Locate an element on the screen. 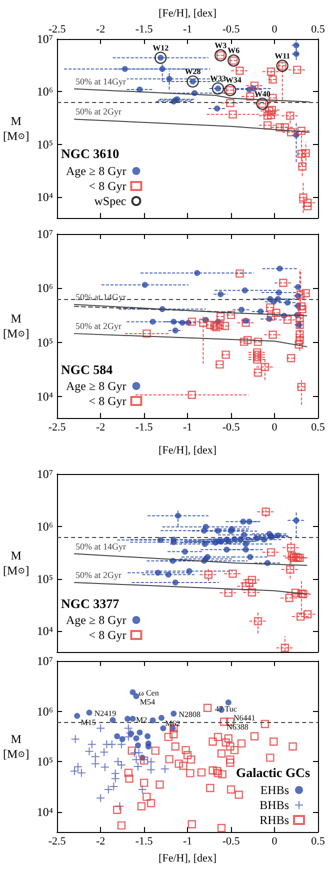 The width and height of the screenshot is (329, 869). annotation: N6388 is located at coordinates (237, 727).